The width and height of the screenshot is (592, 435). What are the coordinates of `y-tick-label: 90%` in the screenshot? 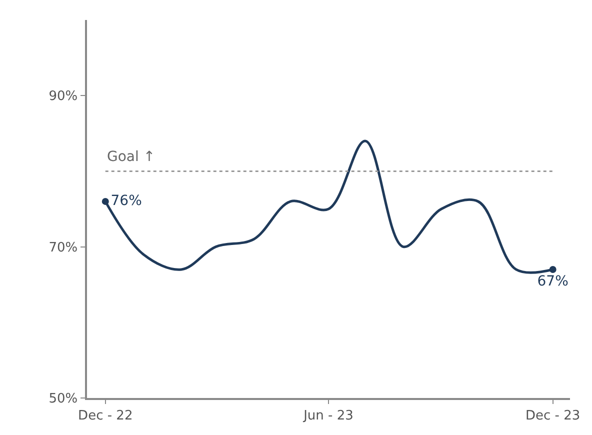 It's located at (63, 96).